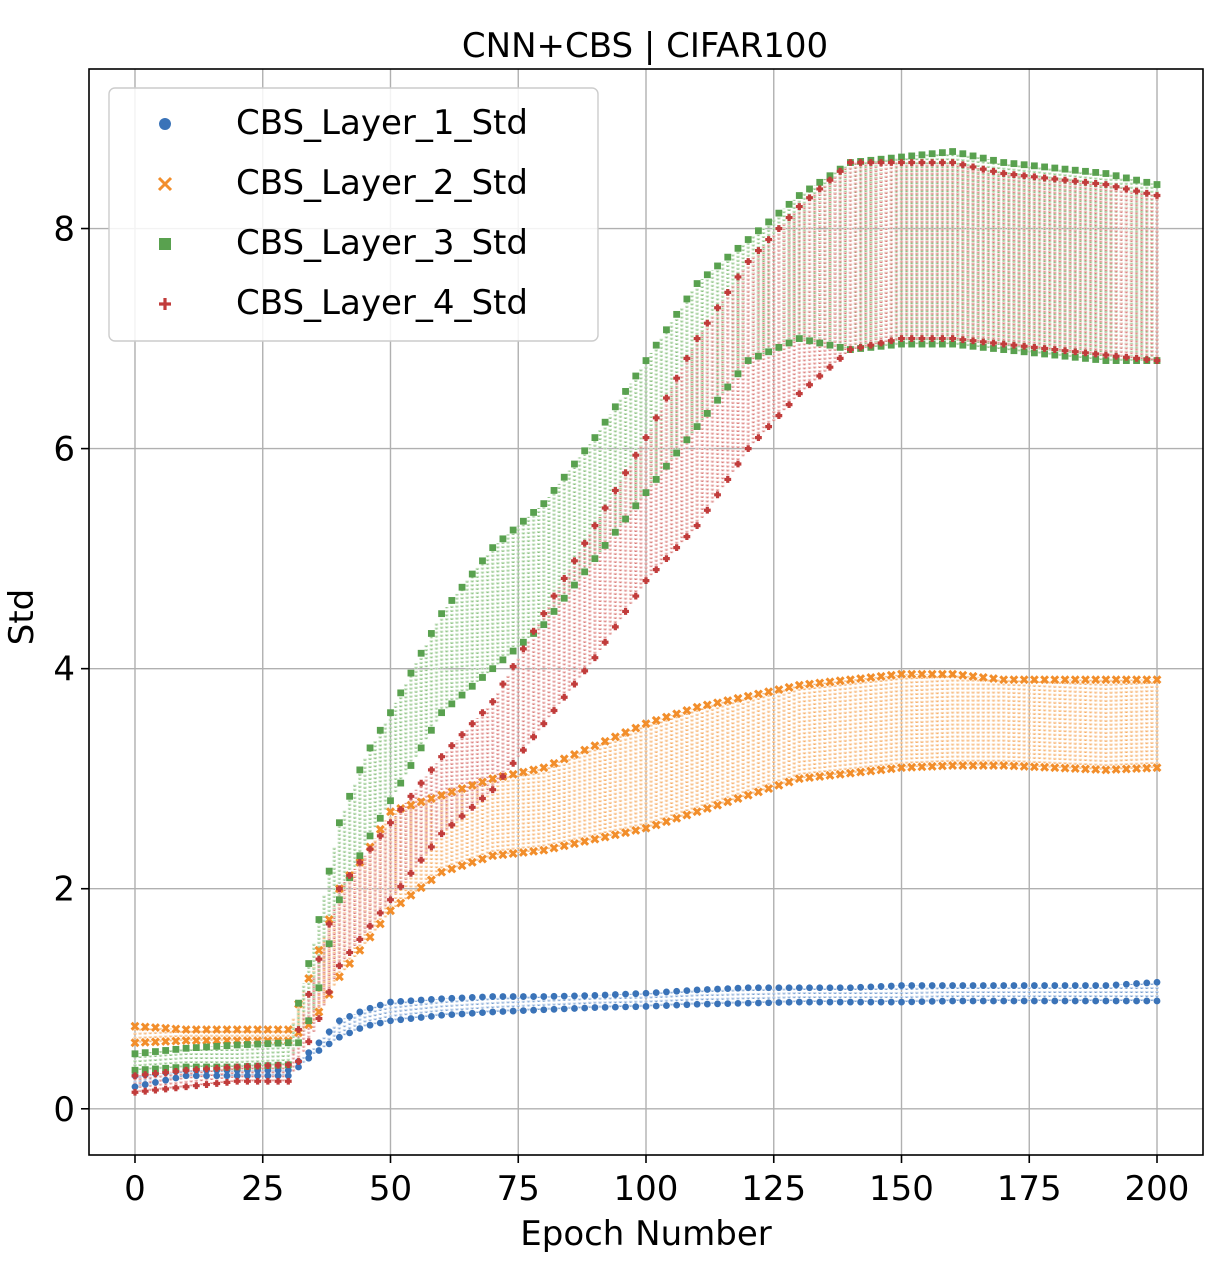  I want to click on series-1-points, so click(646, 1034).